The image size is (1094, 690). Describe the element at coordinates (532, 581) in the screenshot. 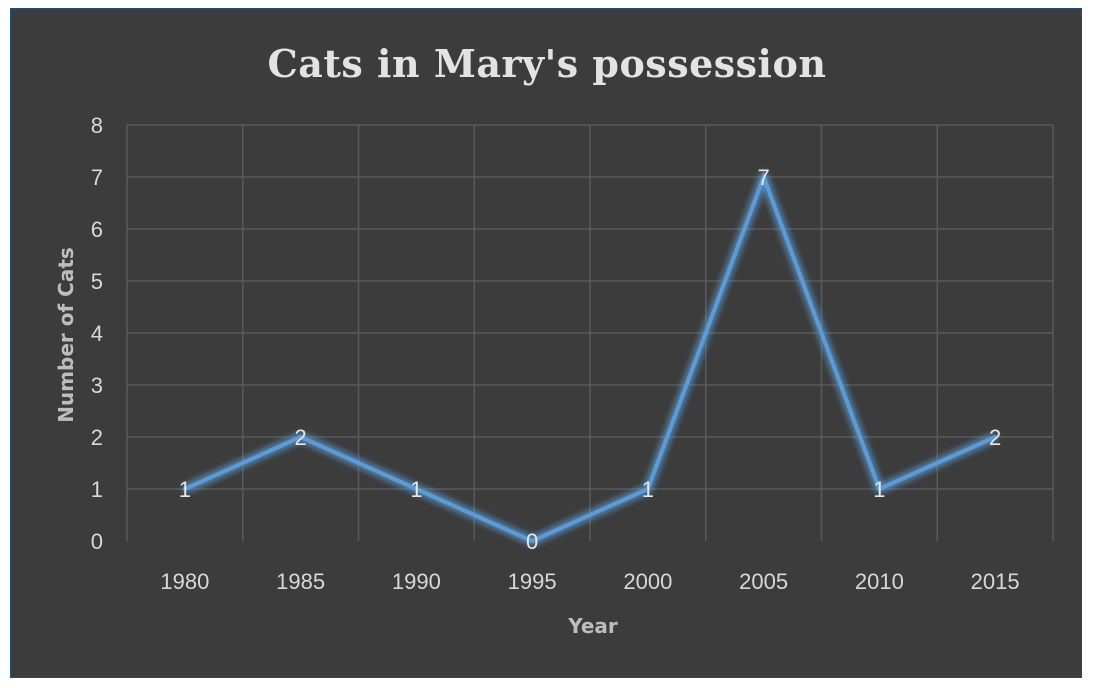

I see `x-tick-label: 1995` at that location.